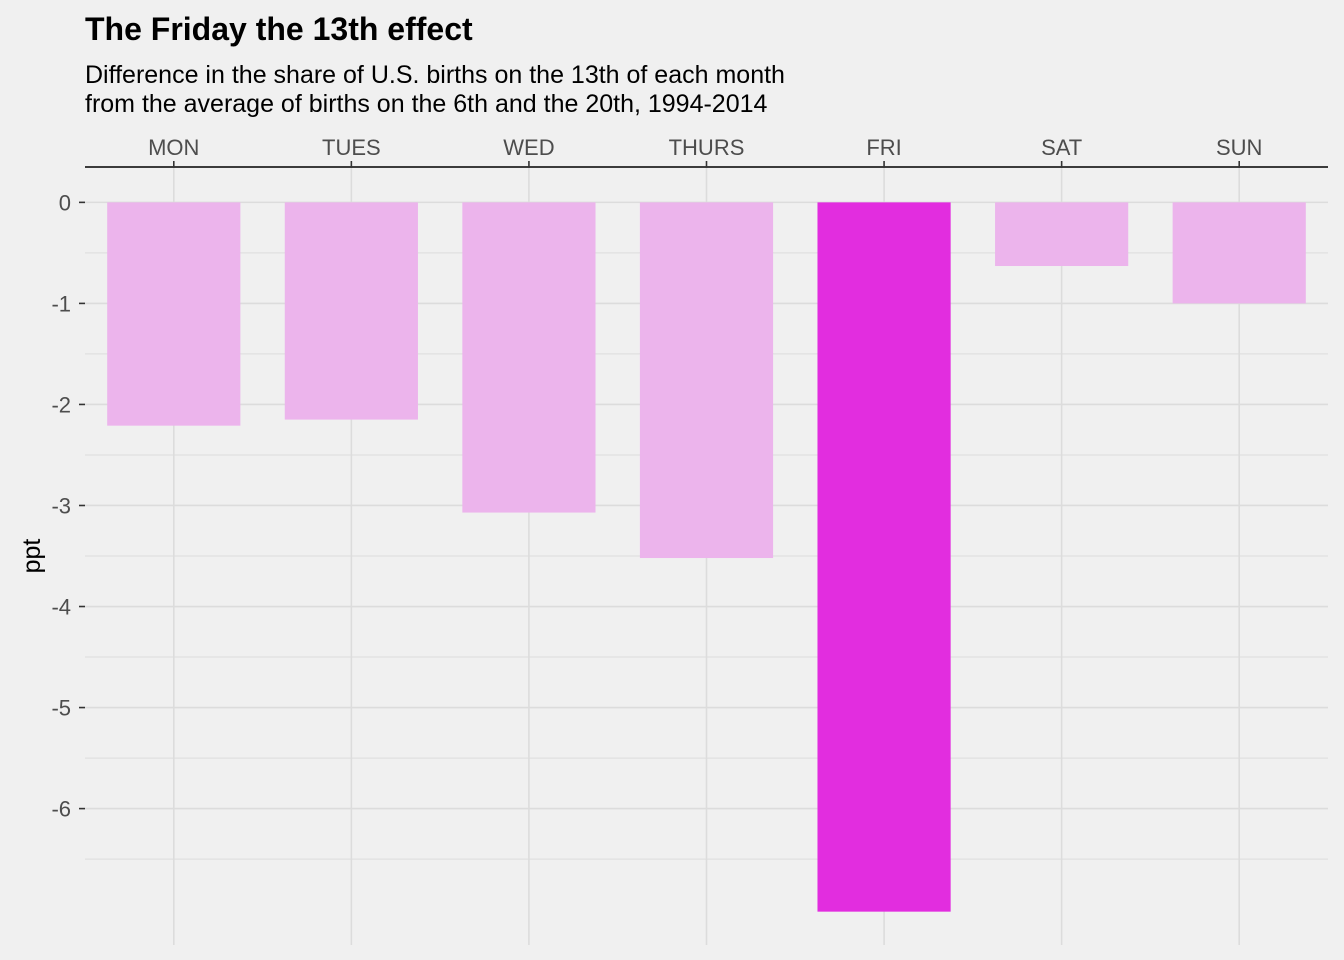 The width and height of the screenshot is (1344, 960). What do you see at coordinates (1239, 253) in the screenshot?
I see `bar-sun` at bounding box center [1239, 253].